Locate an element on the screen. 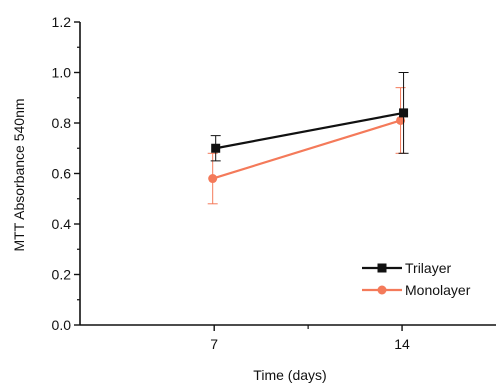  legend-label-monolayer: Monolayer is located at coordinates (438, 290).